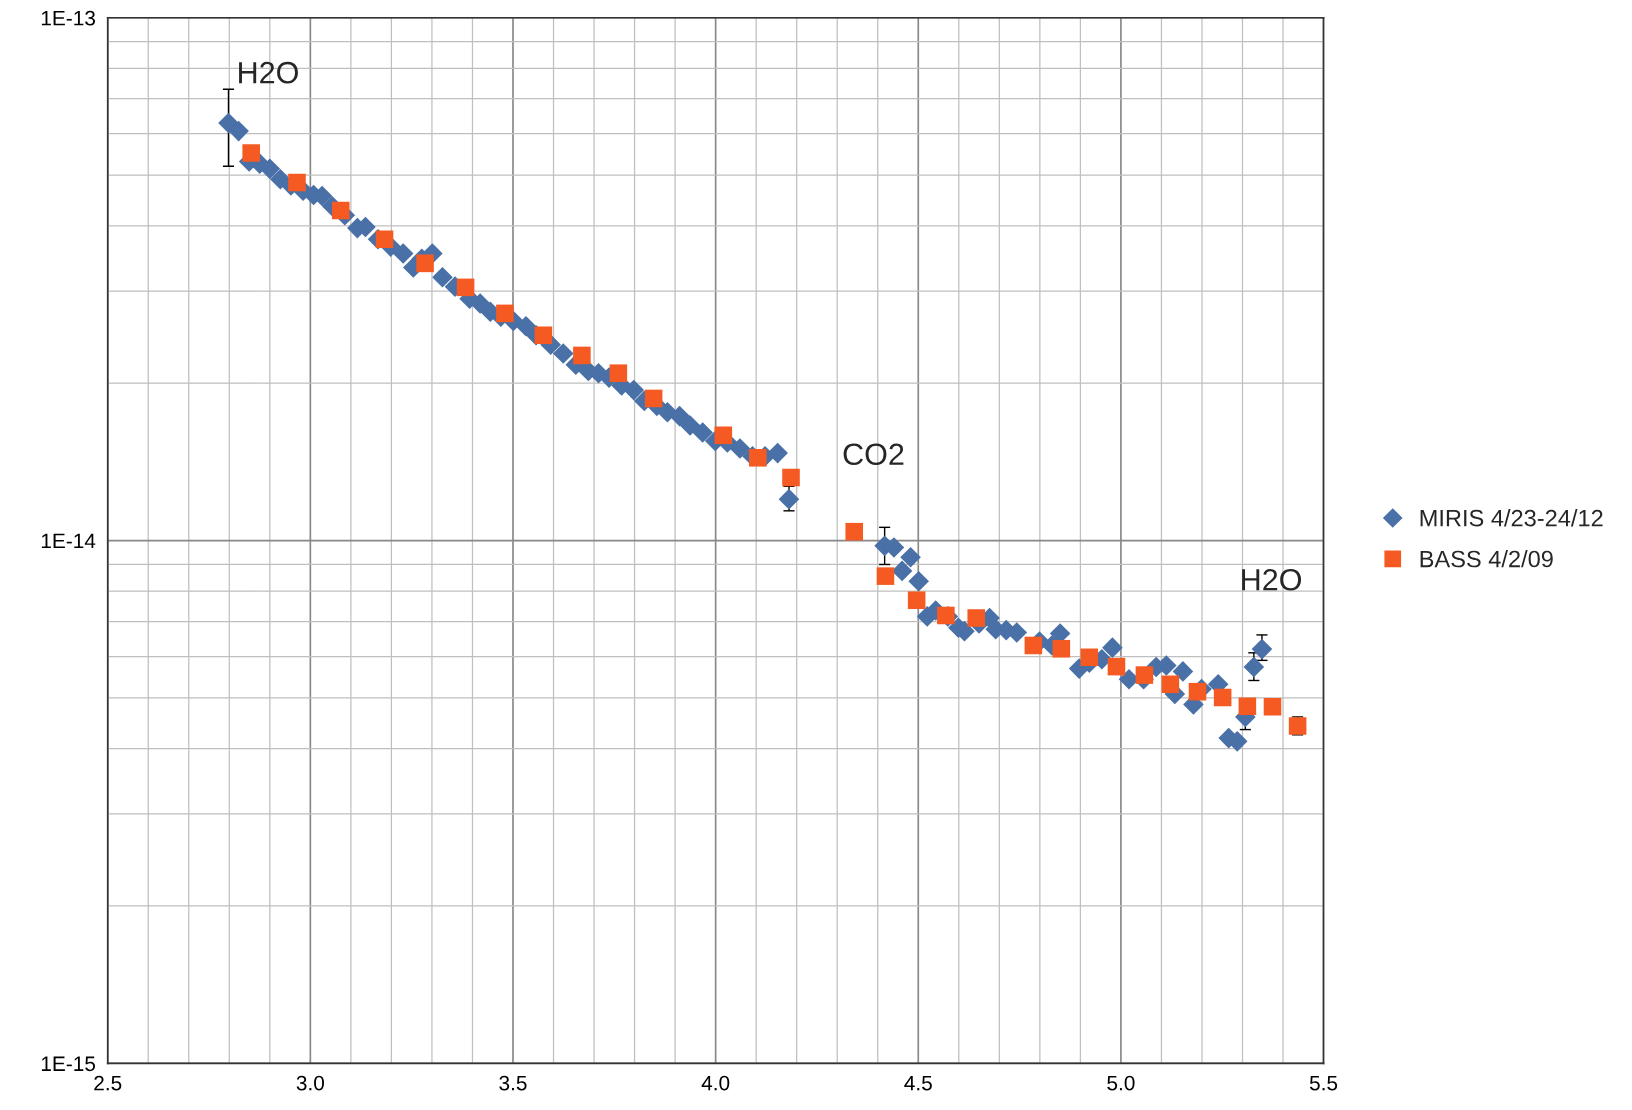 The width and height of the screenshot is (1632, 1110). What do you see at coordinates (513, 1083) in the screenshot?
I see `x-tick-label: 3.5` at bounding box center [513, 1083].